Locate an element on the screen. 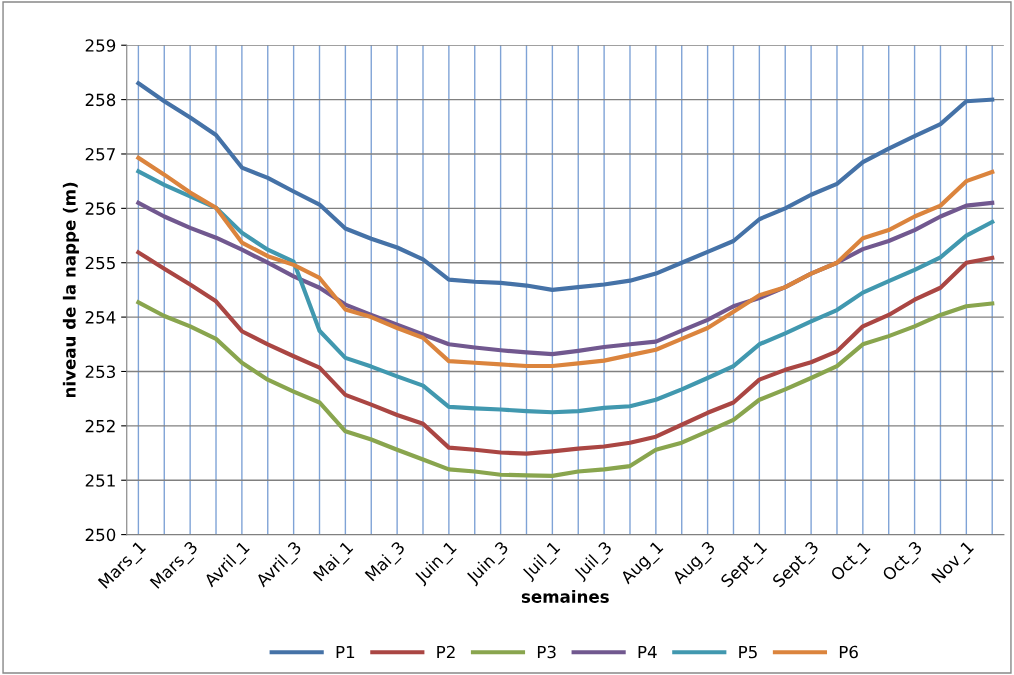 Image resolution: width=1014 pixels, height=675 pixels. y-tick-label: 250 is located at coordinates (100, 535).